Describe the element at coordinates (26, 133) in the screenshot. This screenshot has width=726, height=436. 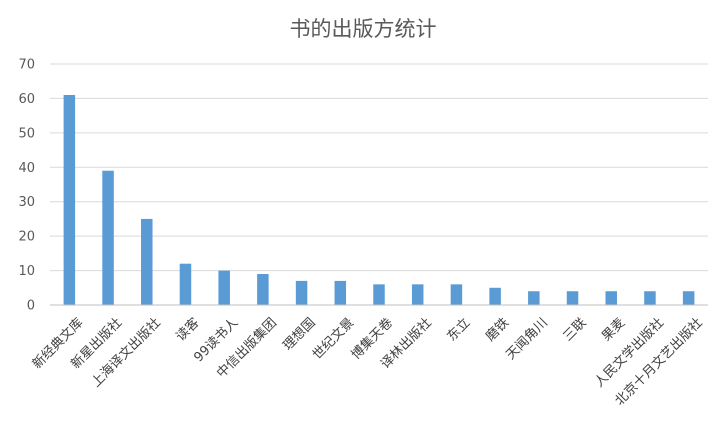
I see `y-tick-label: 50` at that location.